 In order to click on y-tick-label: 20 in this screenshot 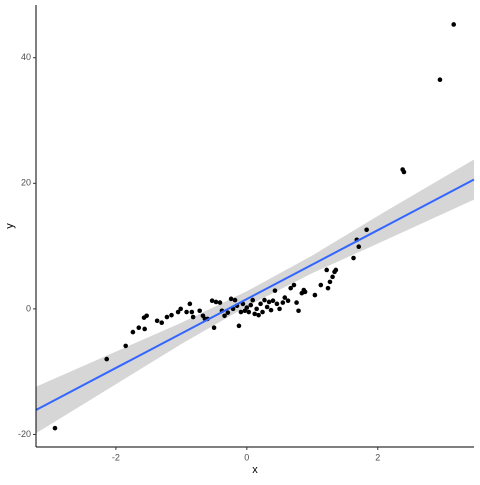, I will do `click(26, 183)`.